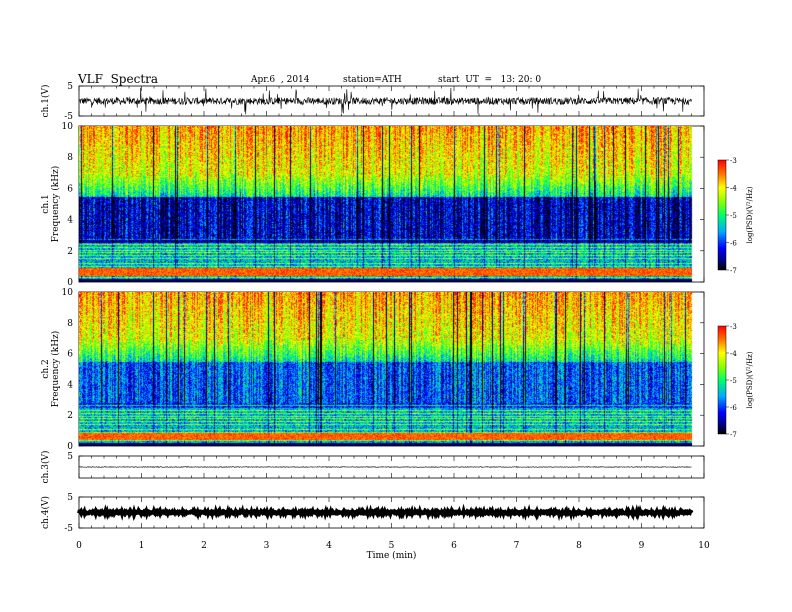  What do you see at coordinates (45, 101) in the screenshot?
I see `y-axis-label: ch.1(V)` at bounding box center [45, 101].